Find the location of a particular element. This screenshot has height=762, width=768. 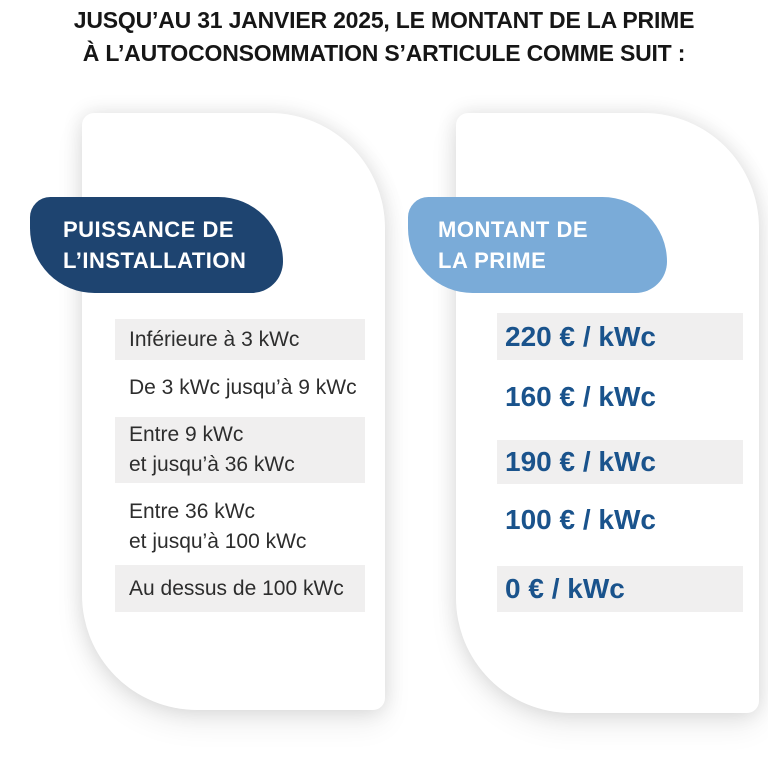

amount-row-1-value: 220 € / kWc is located at coordinates (580, 336).